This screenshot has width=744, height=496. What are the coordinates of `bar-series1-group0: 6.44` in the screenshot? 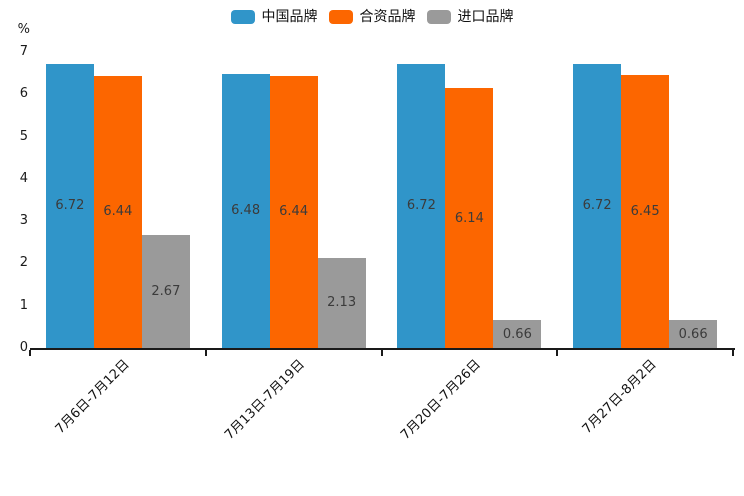 It's located at (117, 211).